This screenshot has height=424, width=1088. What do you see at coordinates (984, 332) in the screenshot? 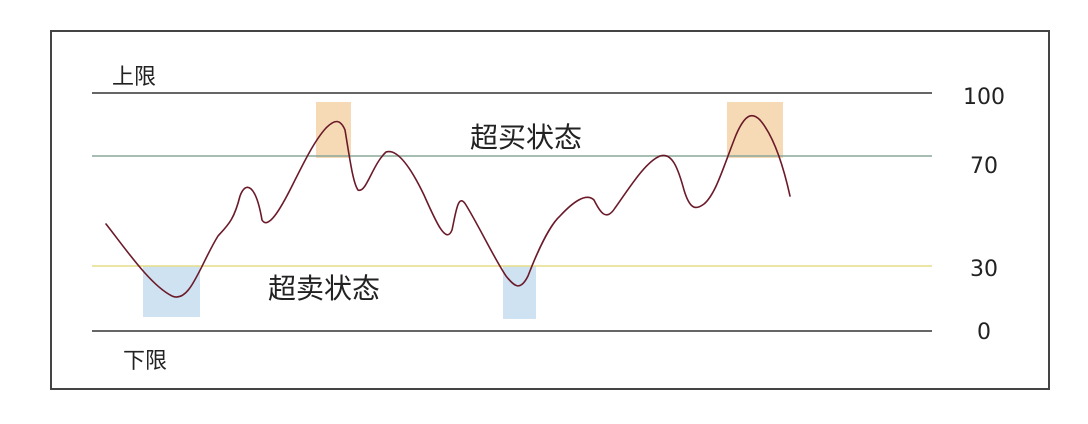
I see `level-label-0: 0` at bounding box center [984, 332].